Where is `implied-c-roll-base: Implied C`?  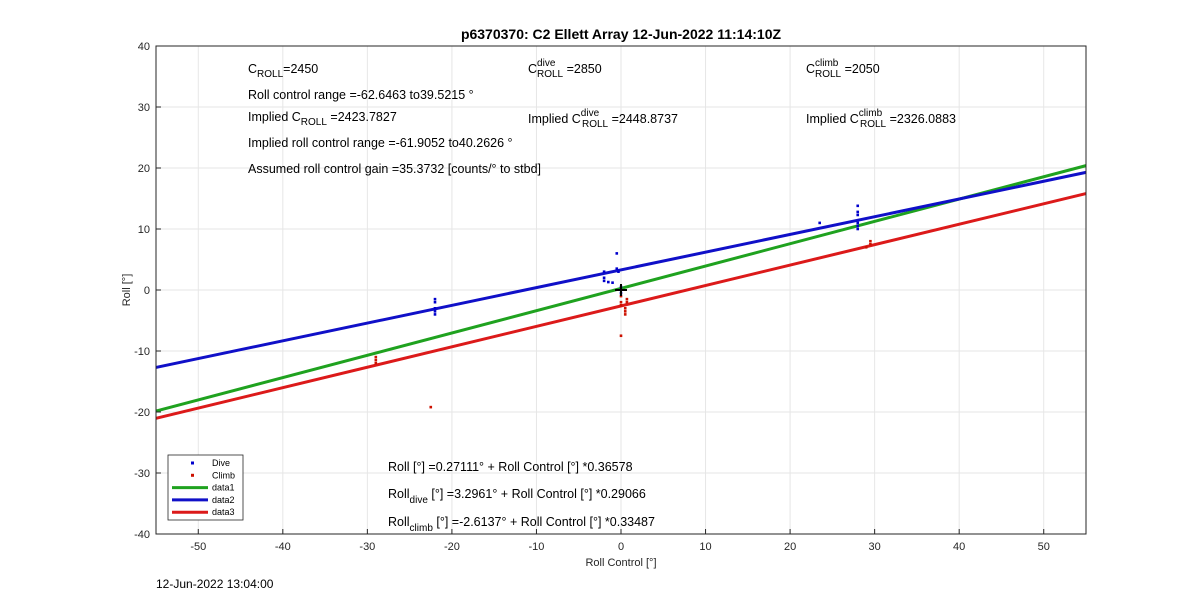 implied-c-roll-base: Implied C is located at coordinates (274, 117).